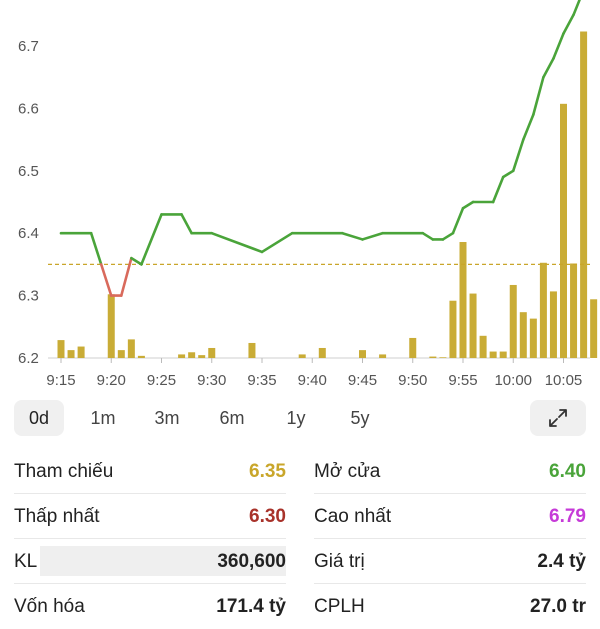  Describe the element at coordinates (347, 471) in the screenshot. I see `stat-open-label: Mở cửa` at that location.